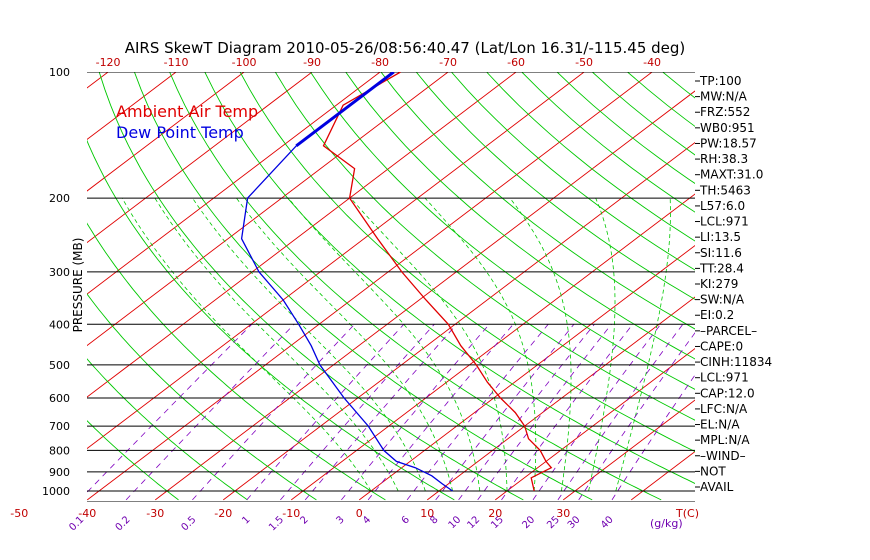  What do you see at coordinates (724, 378) in the screenshot?
I see `index-label: LCL:971` at bounding box center [724, 378].